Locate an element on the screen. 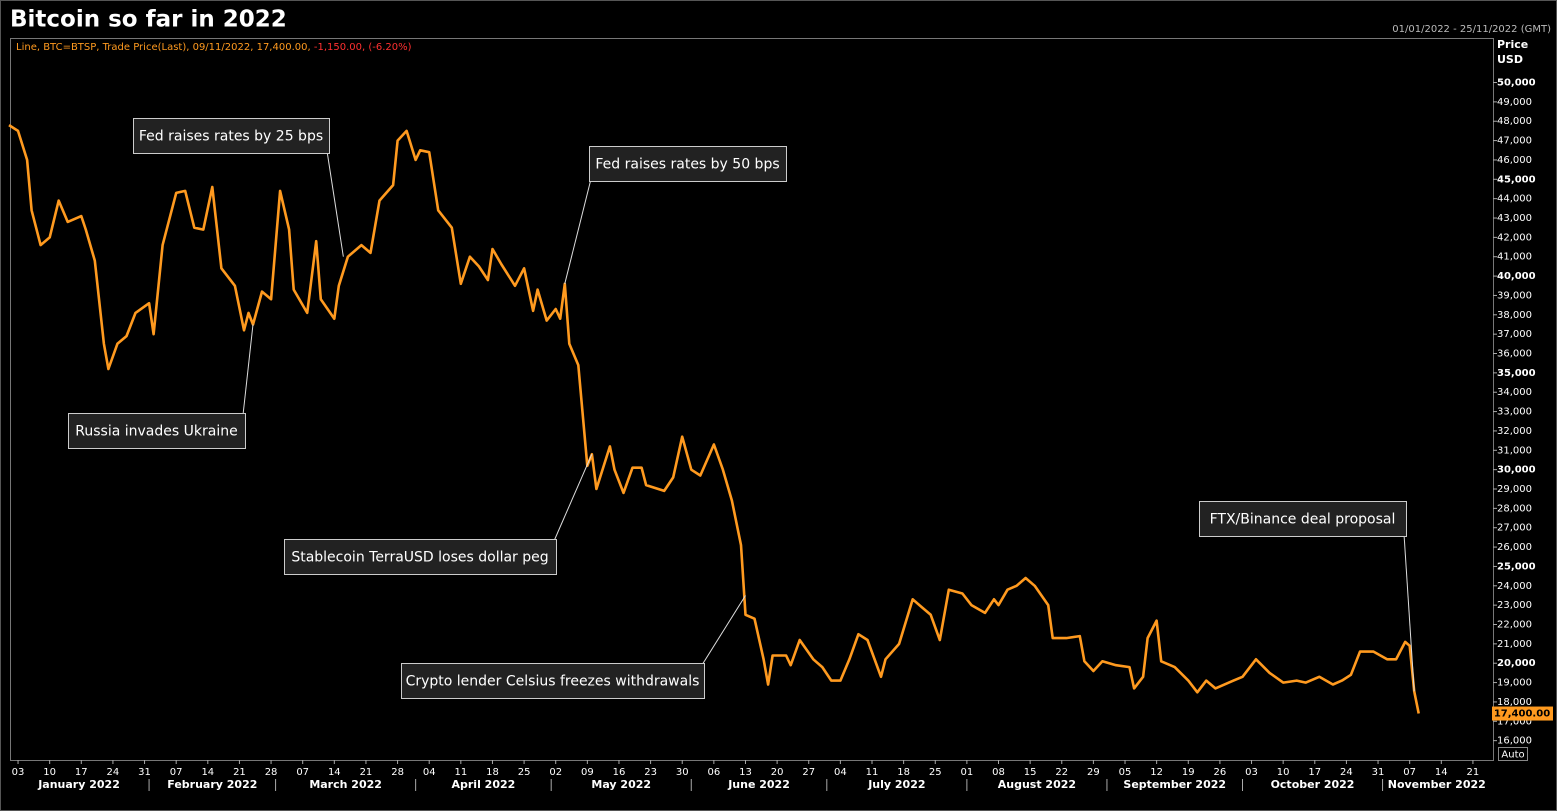  y-tick-label: 48,000 is located at coordinates (1514, 121).